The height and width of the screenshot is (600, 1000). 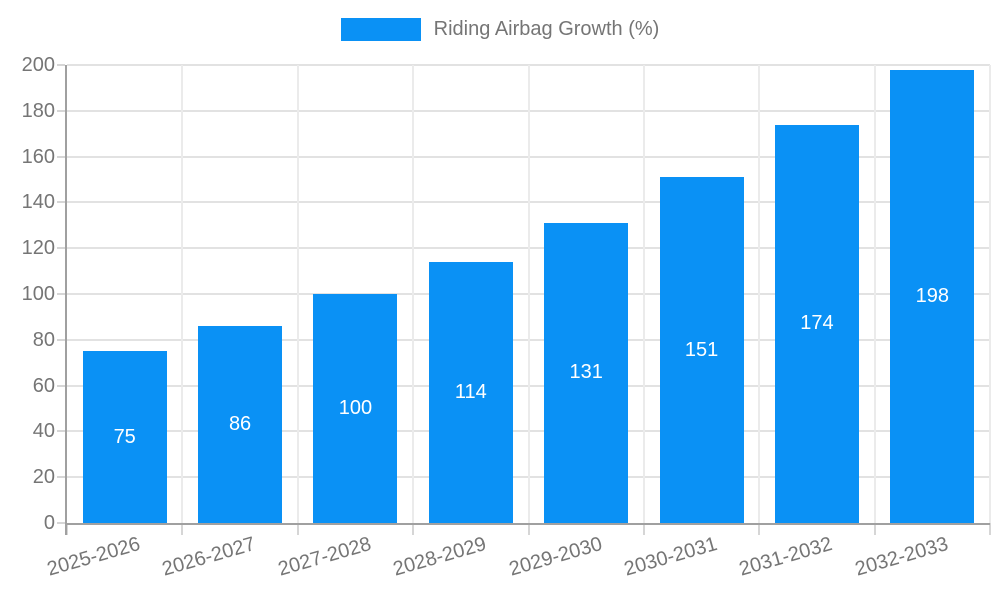 I want to click on y-axis-tick-label: 100, so click(x=38, y=294).